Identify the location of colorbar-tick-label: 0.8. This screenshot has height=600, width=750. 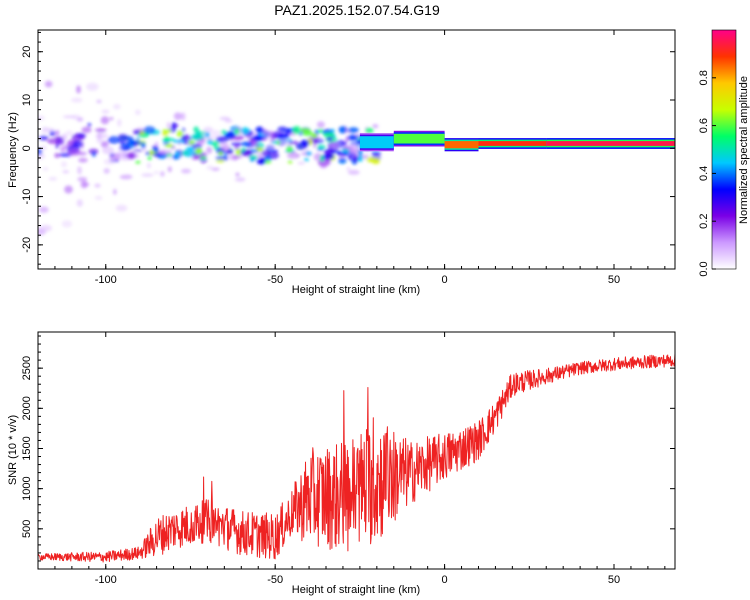
(704, 77).